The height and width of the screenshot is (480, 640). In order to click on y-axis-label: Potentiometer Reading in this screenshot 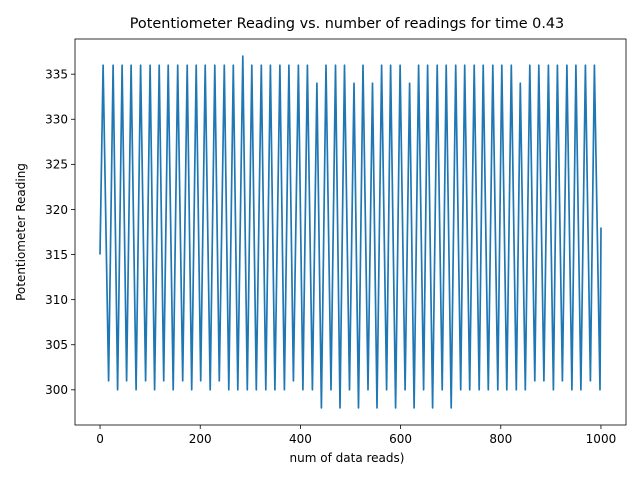, I will do `click(21, 232)`.